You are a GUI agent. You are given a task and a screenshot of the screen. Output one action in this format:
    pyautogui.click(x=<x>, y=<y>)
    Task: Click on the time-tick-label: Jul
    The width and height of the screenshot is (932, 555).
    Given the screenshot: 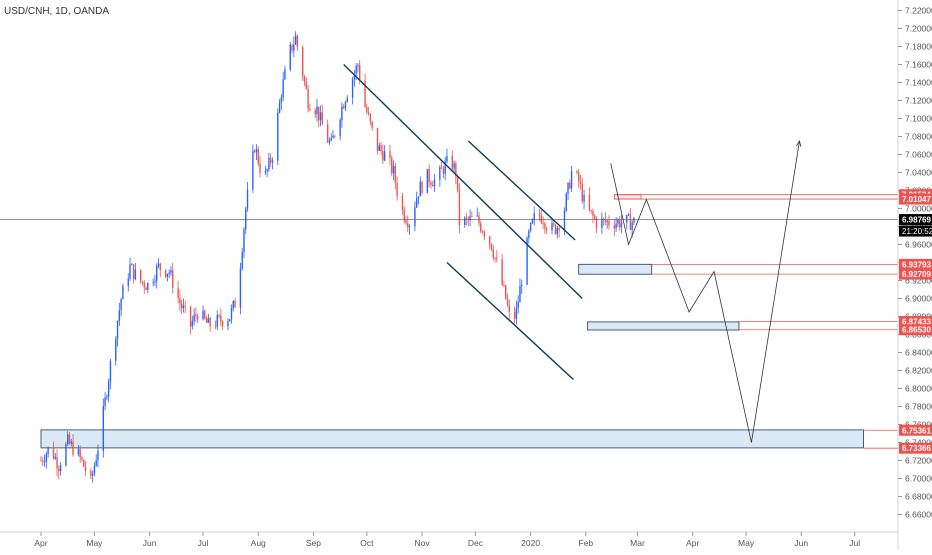 What is the action you would take?
    pyautogui.click(x=203, y=543)
    